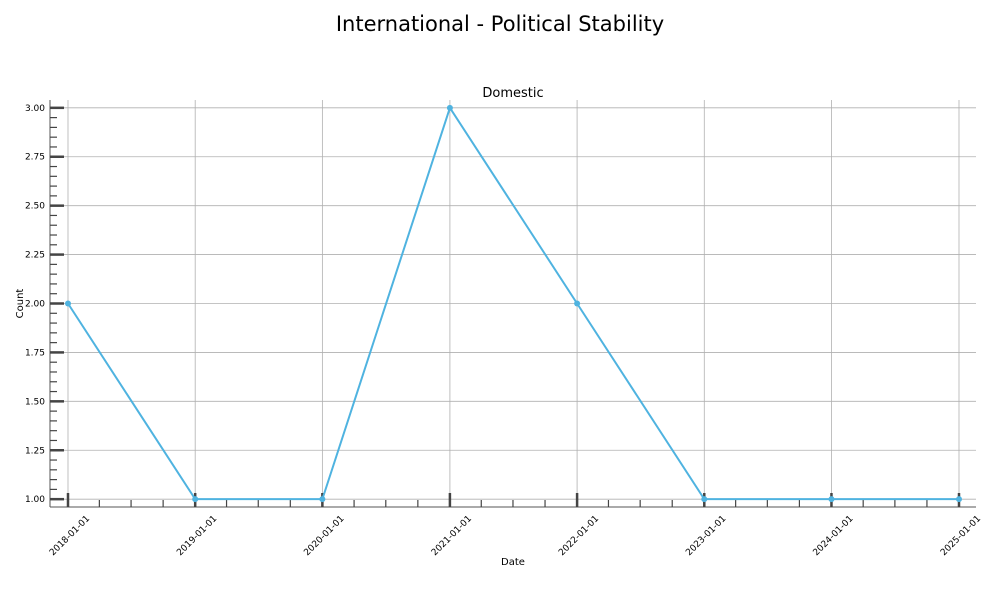 This screenshot has height=600, width=1000. What do you see at coordinates (35, 256) in the screenshot?
I see `y-tick-label: 2.25` at bounding box center [35, 256].